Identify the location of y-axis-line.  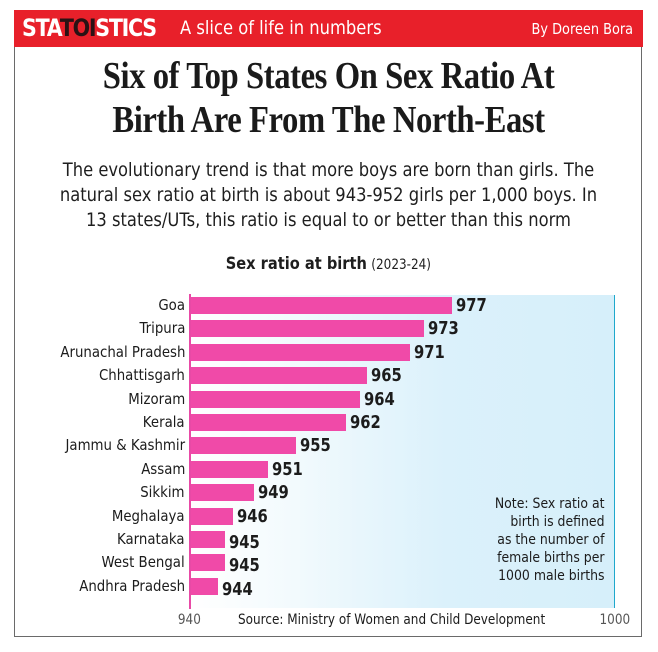
(190, 451).